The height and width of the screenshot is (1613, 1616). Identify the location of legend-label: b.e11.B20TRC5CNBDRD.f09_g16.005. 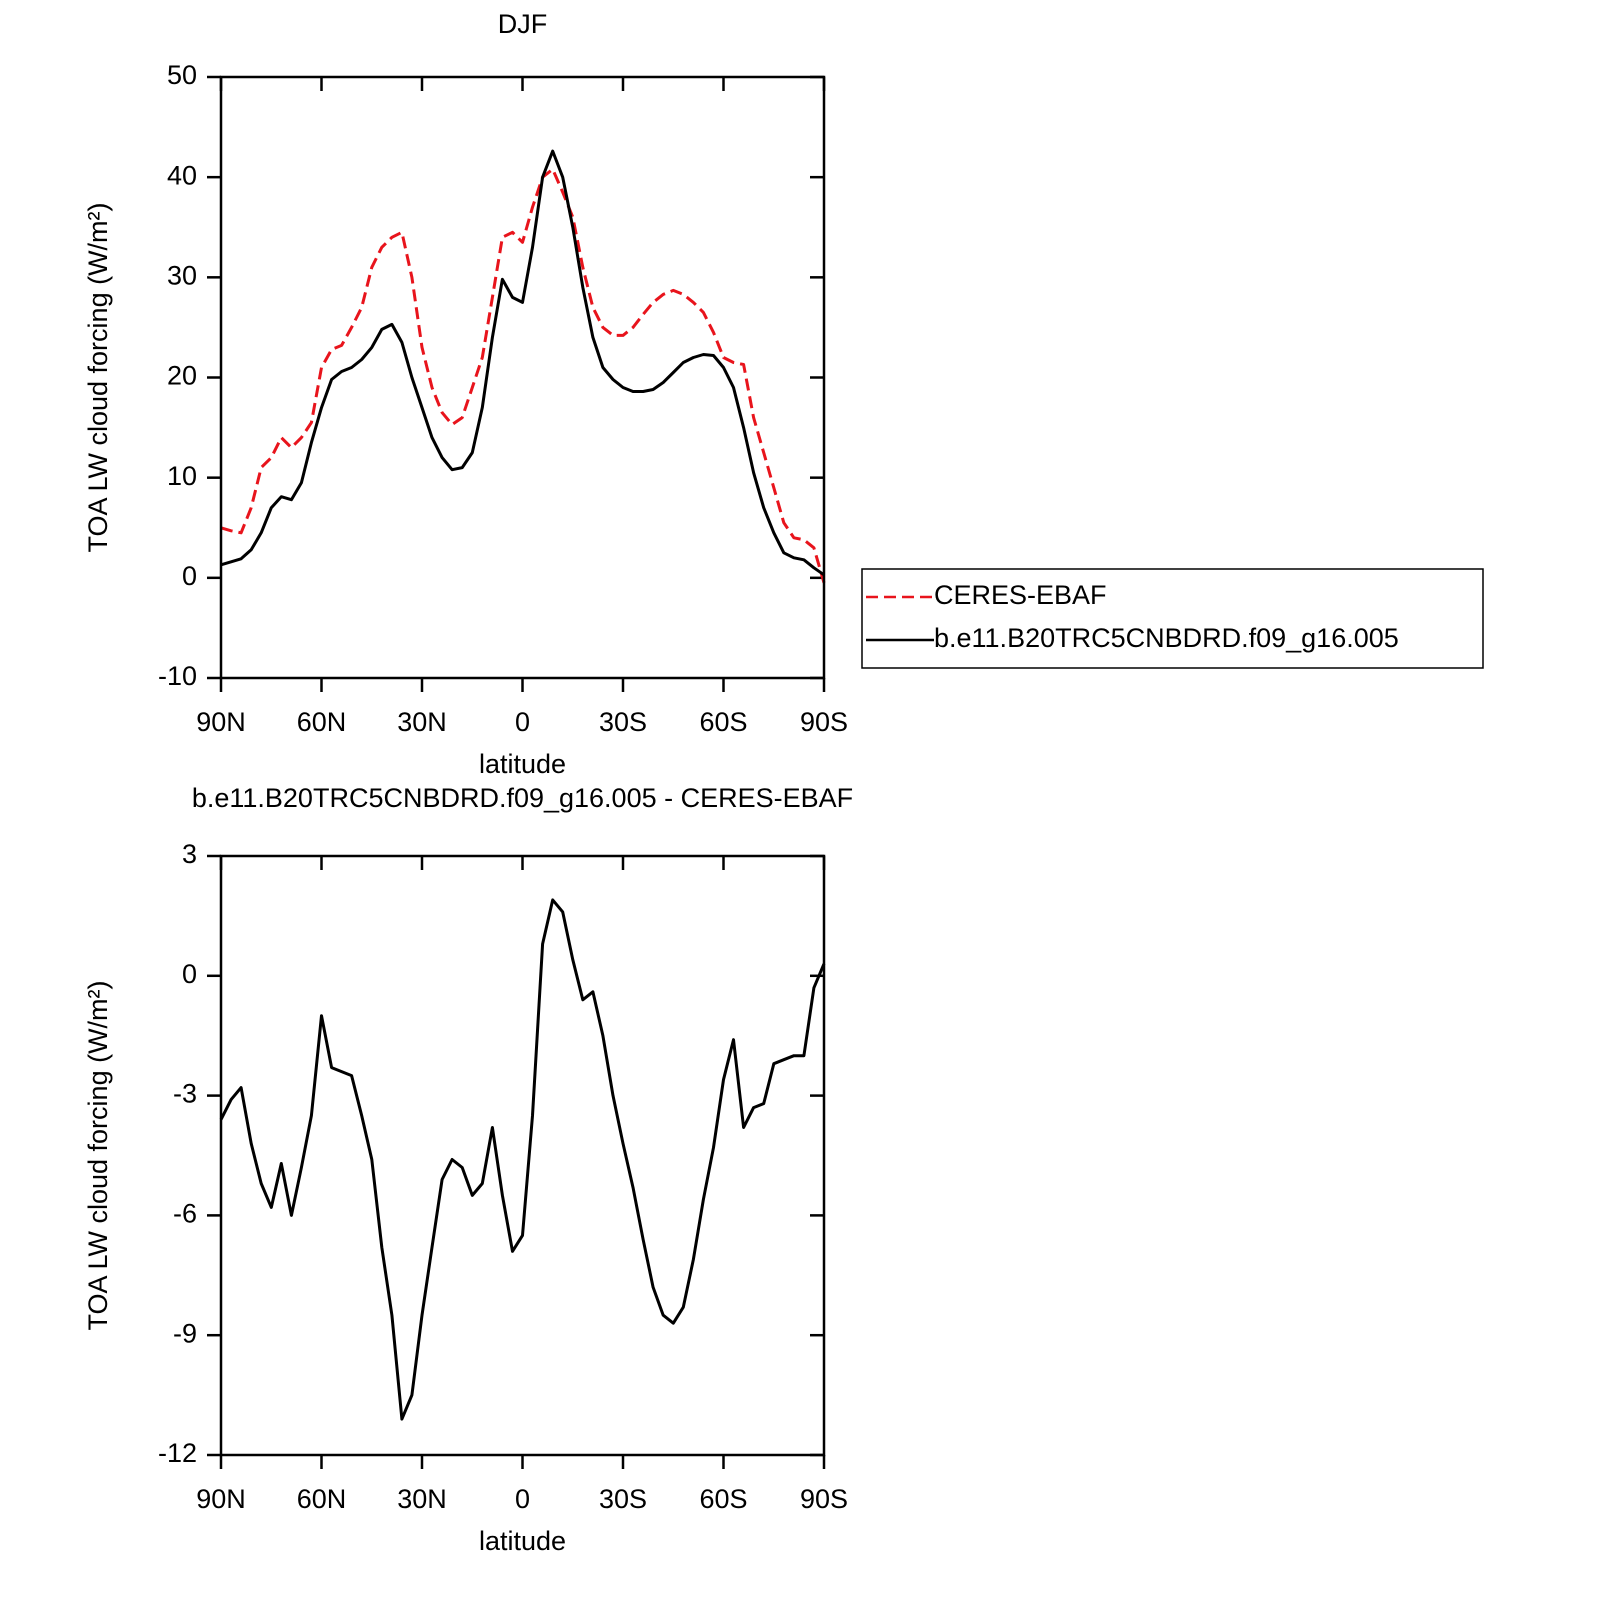
(1166, 638).